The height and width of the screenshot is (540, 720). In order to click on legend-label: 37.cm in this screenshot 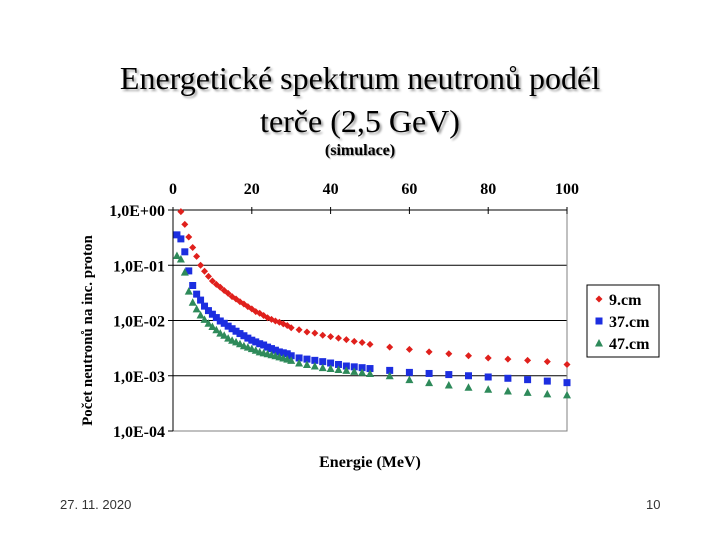, I will do `click(629, 322)`.